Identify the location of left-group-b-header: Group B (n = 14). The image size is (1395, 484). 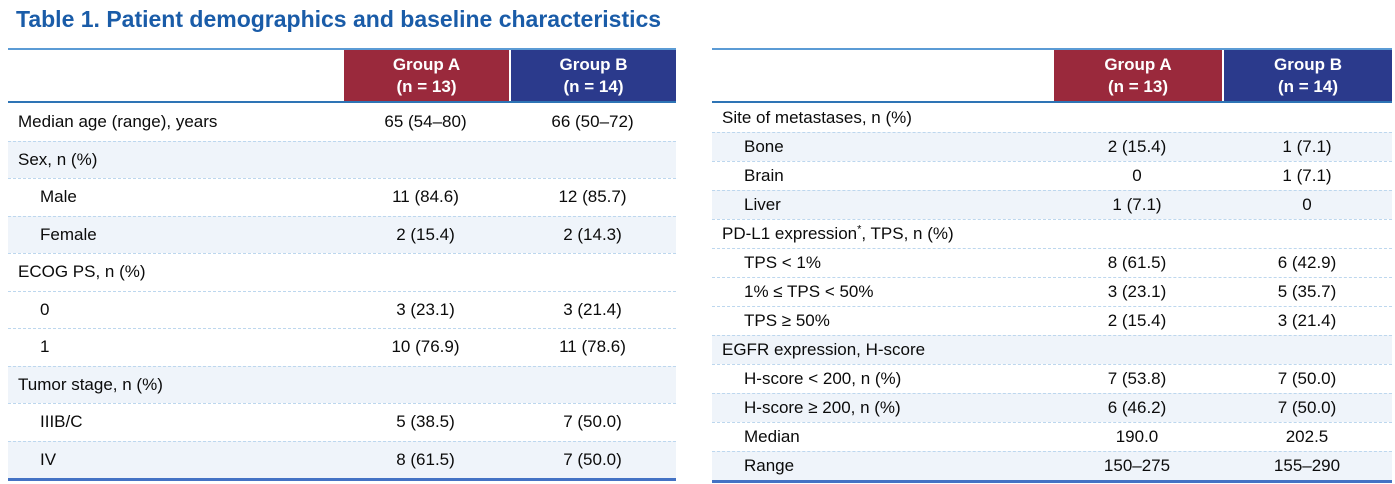
(592, 75).